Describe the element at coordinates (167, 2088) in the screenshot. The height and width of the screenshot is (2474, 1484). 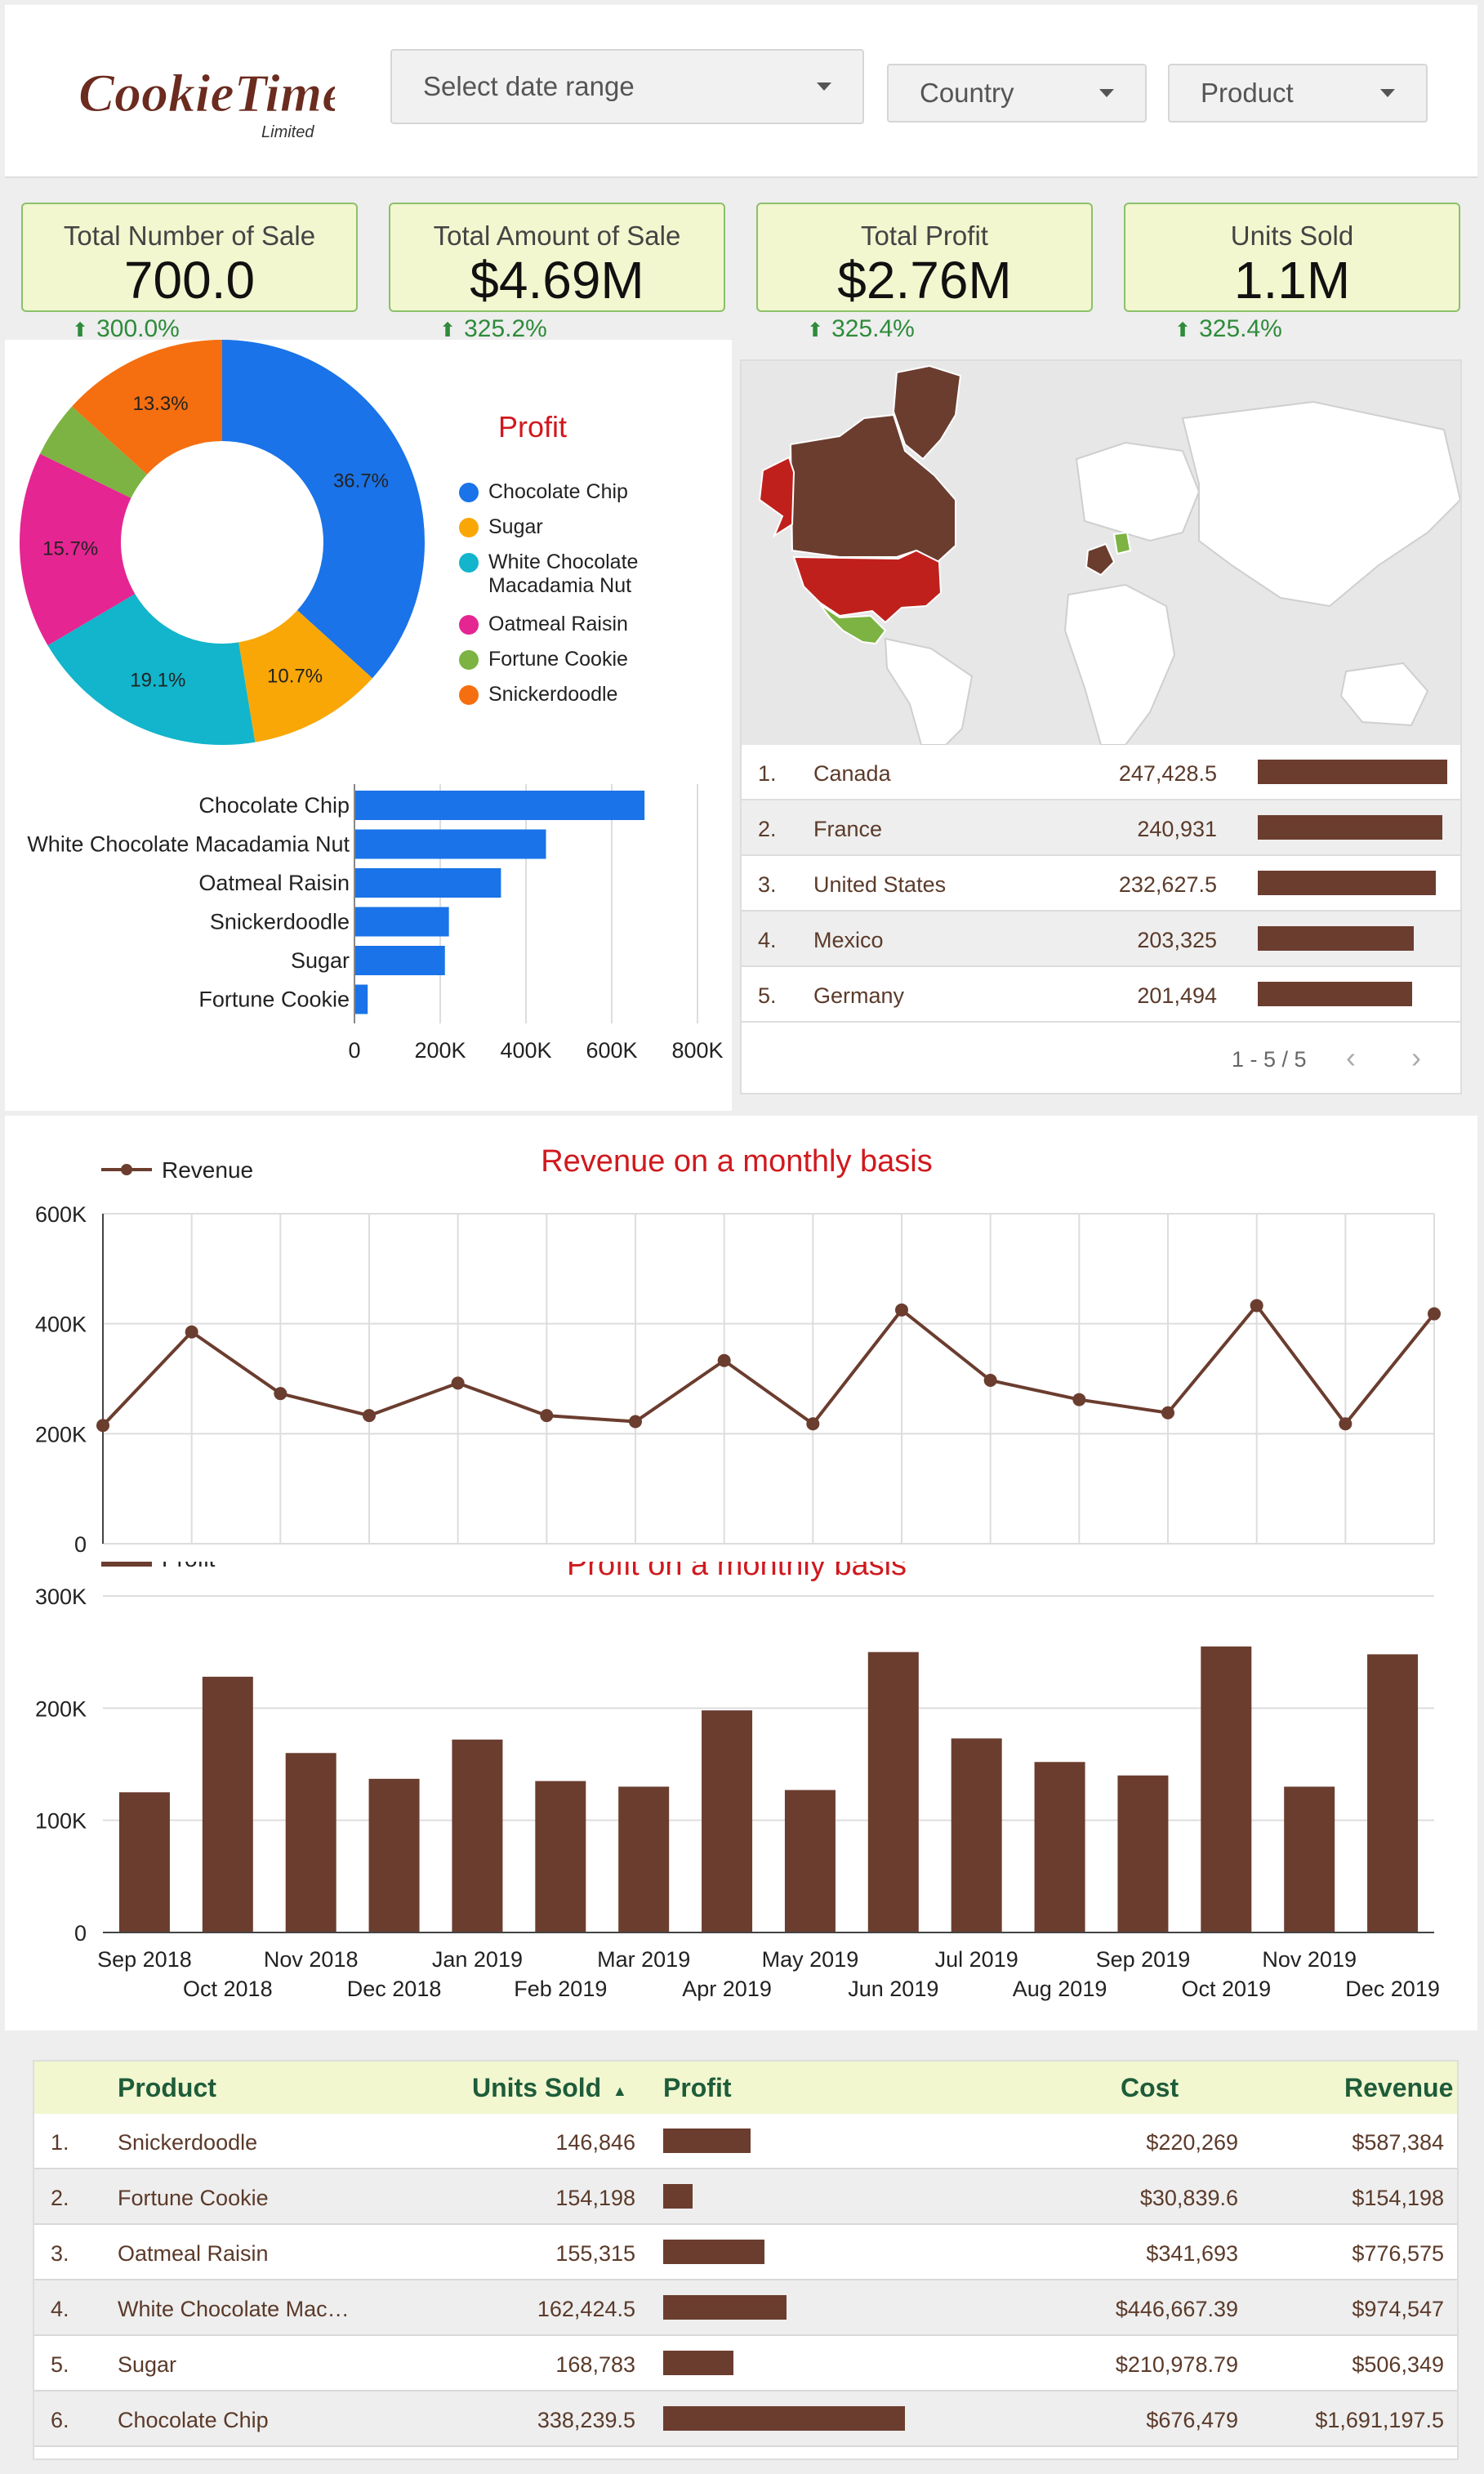
I see `col-product: Product` at that location.